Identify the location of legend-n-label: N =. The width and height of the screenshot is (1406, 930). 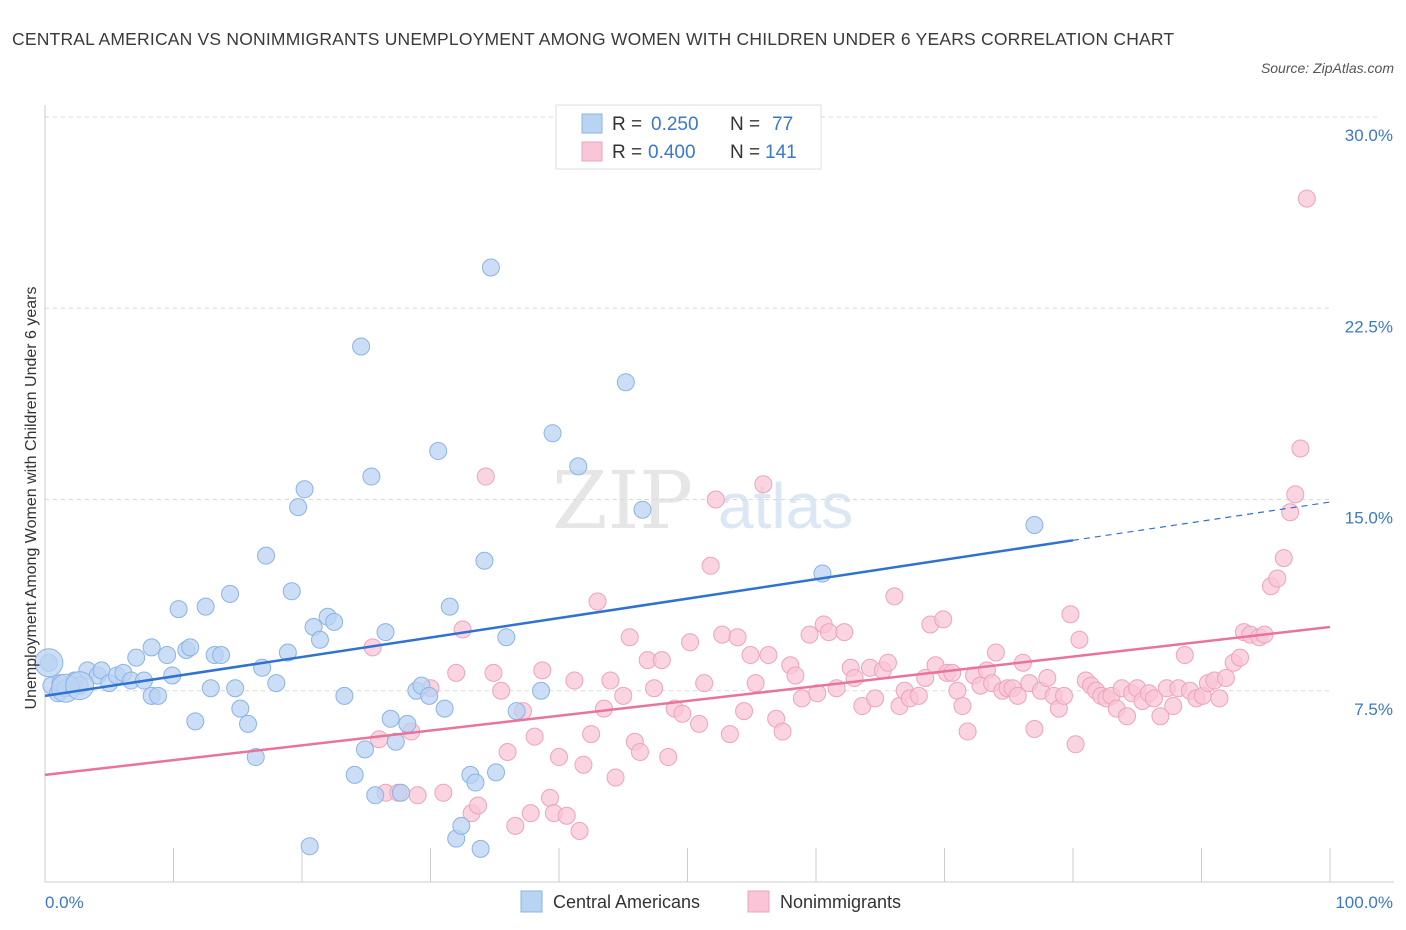
(745, 152).